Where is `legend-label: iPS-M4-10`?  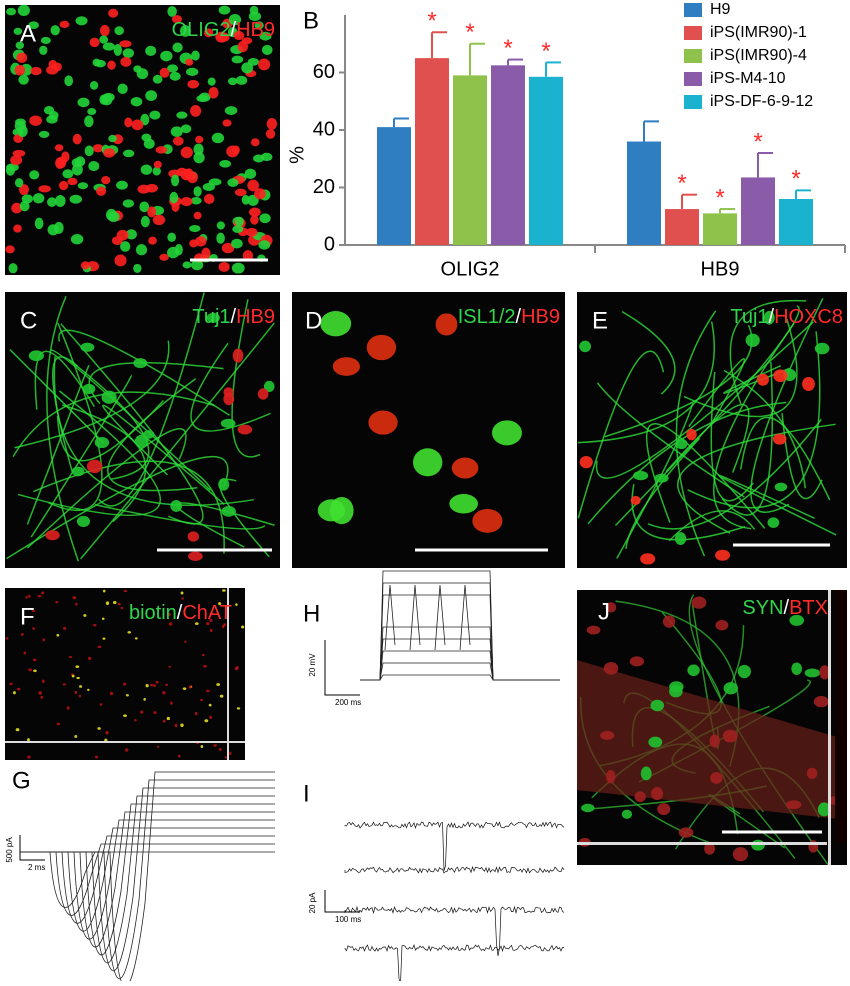
legend-label: iPS-M4-10 is located at coordinates (748, 78).